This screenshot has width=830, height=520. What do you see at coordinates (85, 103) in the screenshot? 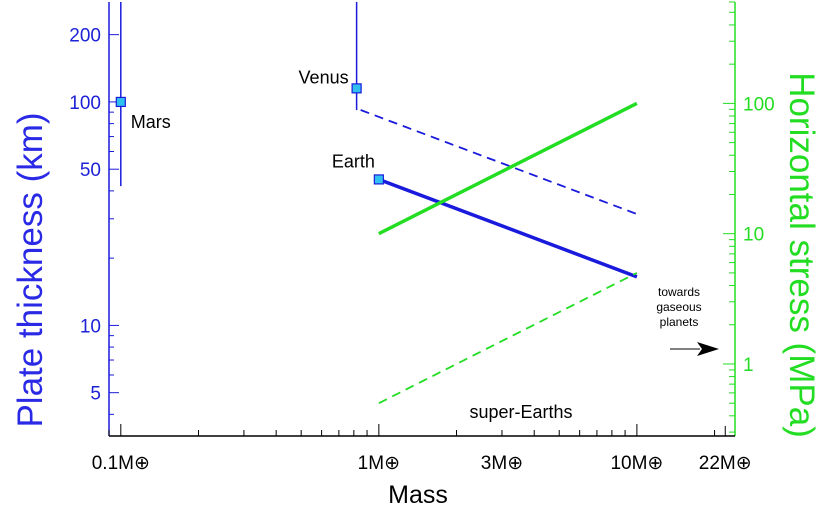
I see `left-tick-label-1: 100` at bounding box center [85, 103].